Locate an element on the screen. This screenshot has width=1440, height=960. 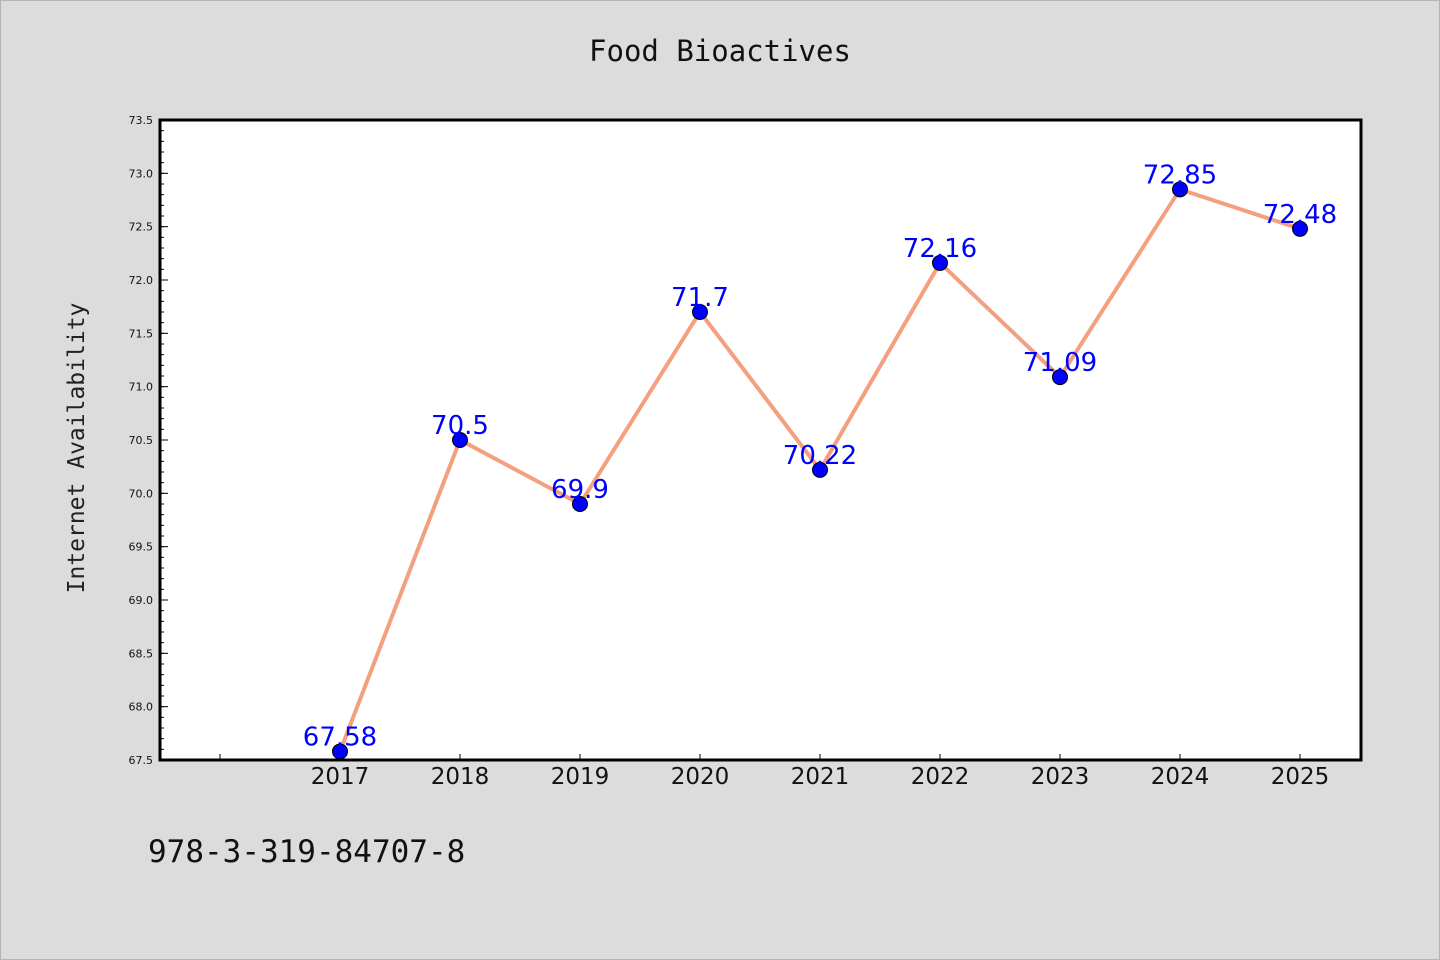
data-label: 69.9 is located at coordinates (580, 490).